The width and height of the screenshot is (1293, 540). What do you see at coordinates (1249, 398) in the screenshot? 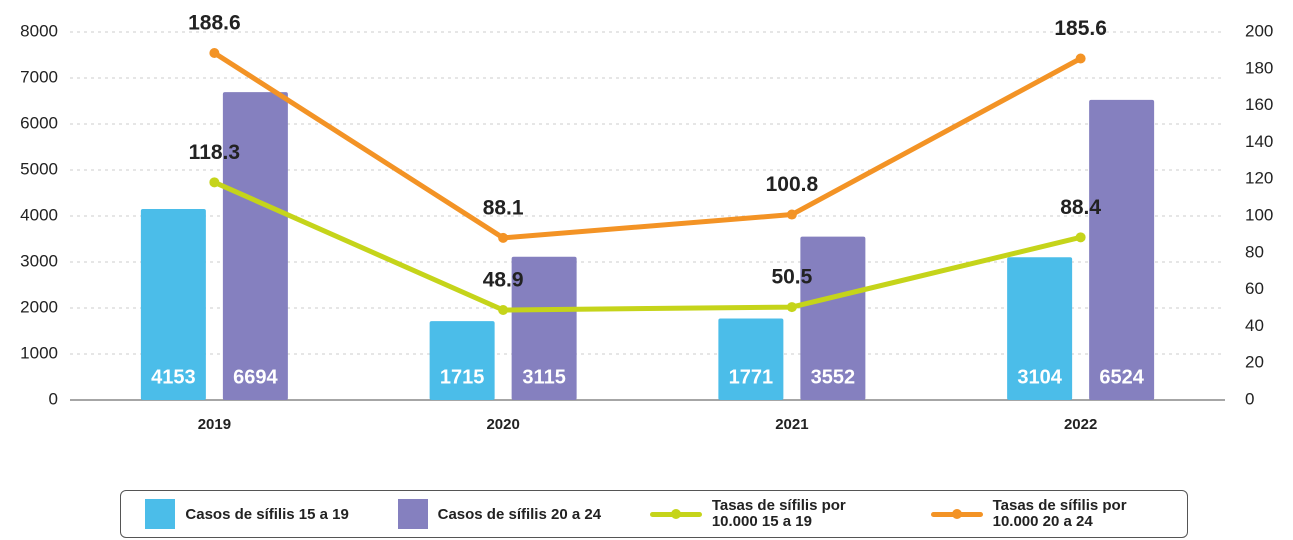
I see `y2-tick-label: 0` at bounding box center [1249, 398].